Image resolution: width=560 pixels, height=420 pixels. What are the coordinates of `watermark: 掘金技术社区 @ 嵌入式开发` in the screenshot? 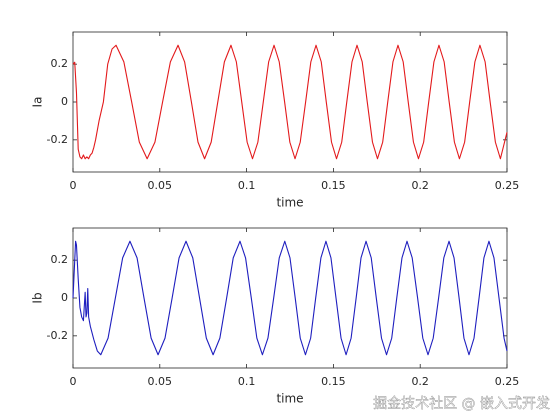 It's located at (461, 404).